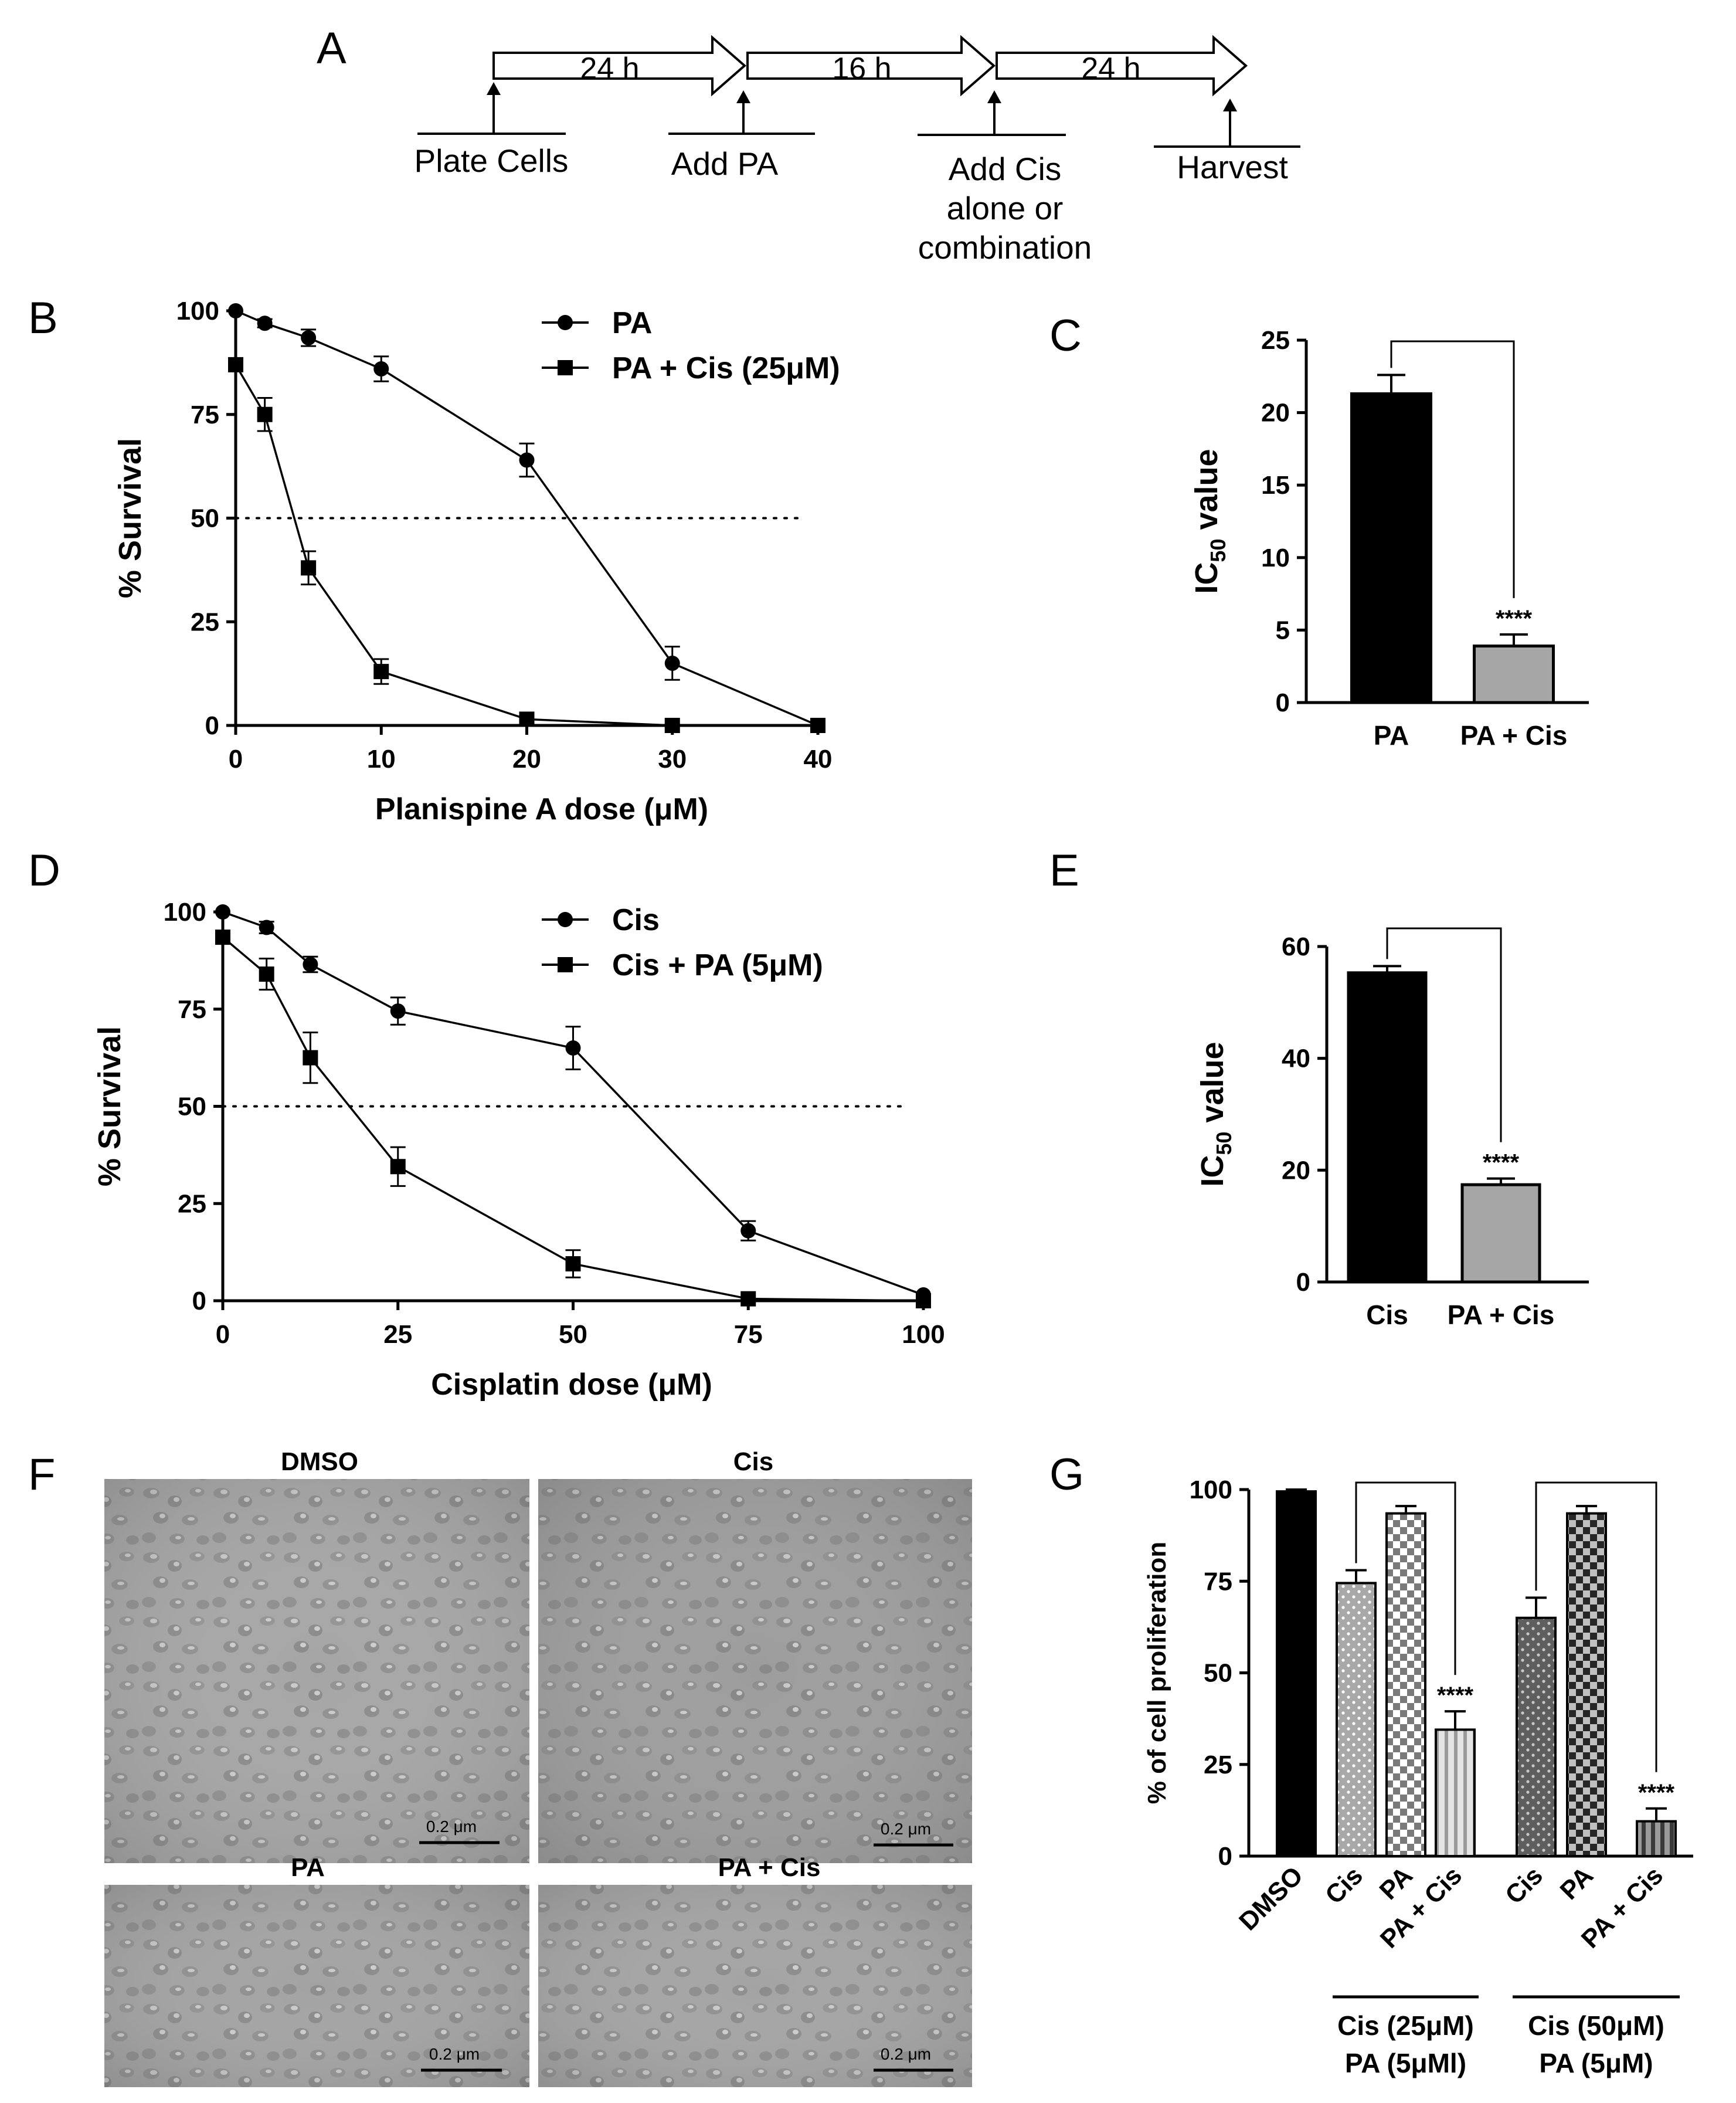  What do you see at coordinates (1387, 1315) in the screenshot?
I see `x-tick-label-0: Cis` at bounding box center [1387, 1315].